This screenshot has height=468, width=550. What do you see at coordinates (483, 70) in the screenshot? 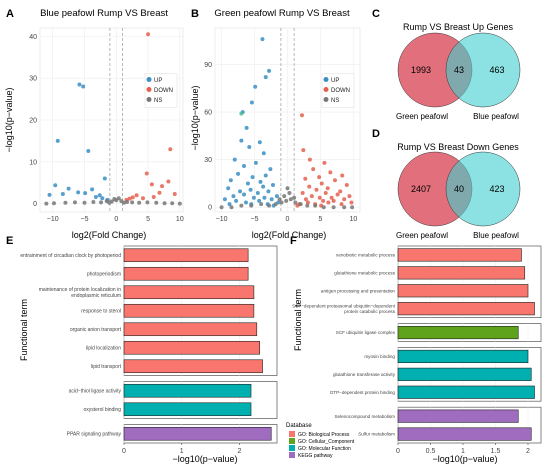
I see `venn-c-circle-right` at bounding box center [483, 70].